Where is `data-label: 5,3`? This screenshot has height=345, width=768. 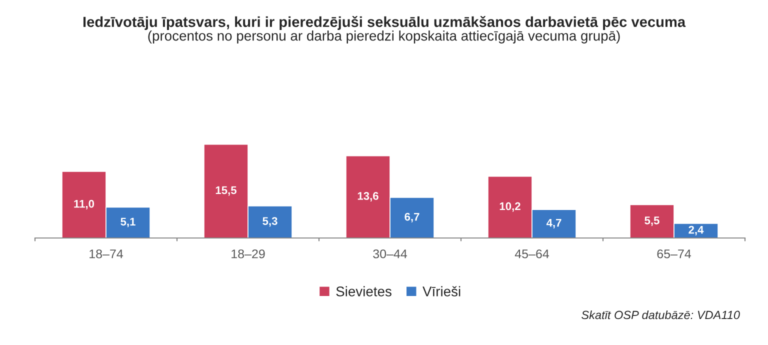 data-label: 5,3 is located at coordinates (270, 222).